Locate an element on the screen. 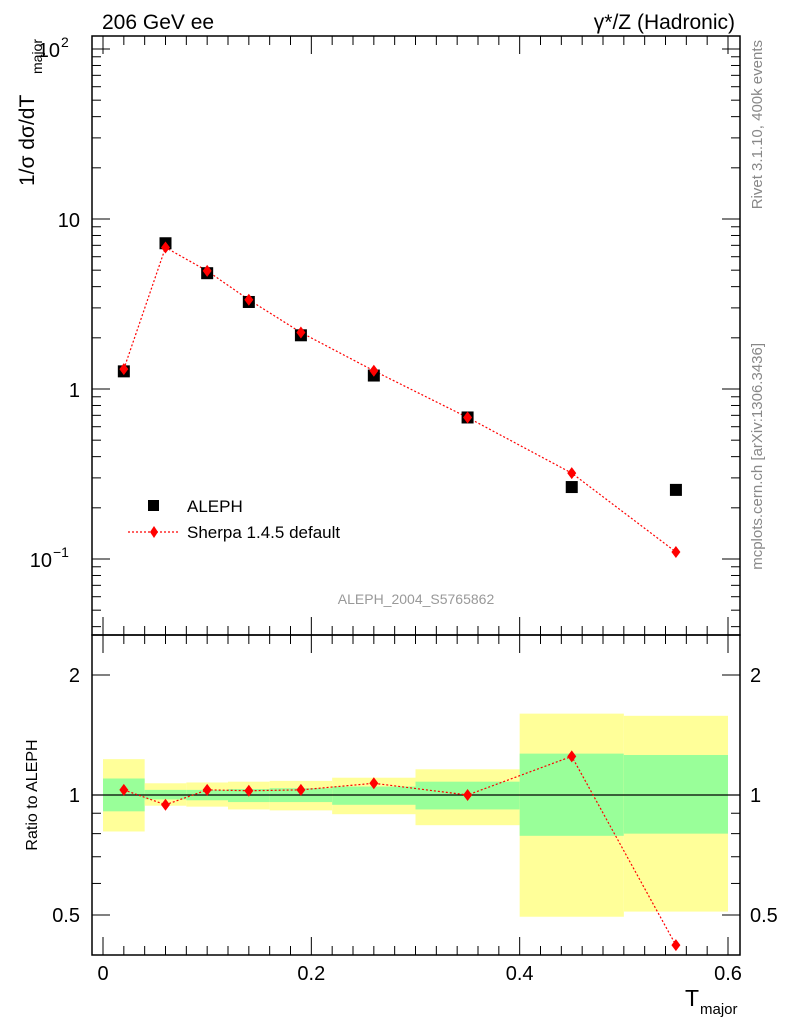  ratio-ytick-label-left: 2 is located at coordinates (74, 676).